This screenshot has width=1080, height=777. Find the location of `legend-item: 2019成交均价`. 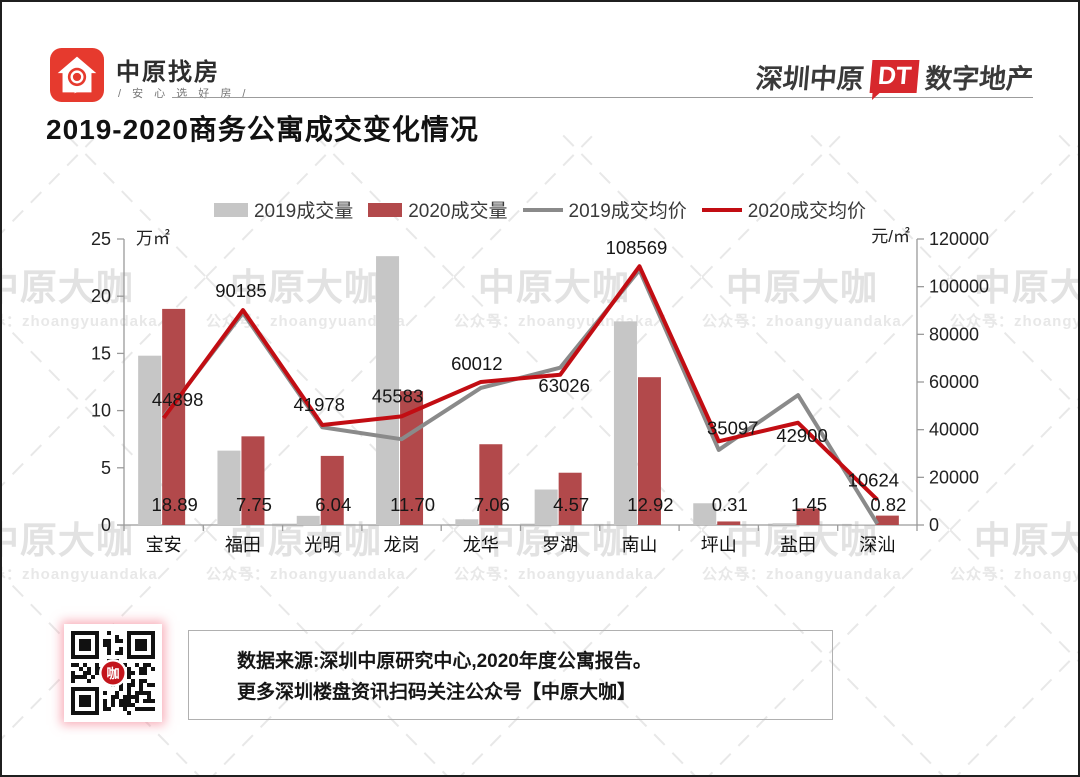

legend-item: 2019成交均价 is located at coordinates (604, 209).